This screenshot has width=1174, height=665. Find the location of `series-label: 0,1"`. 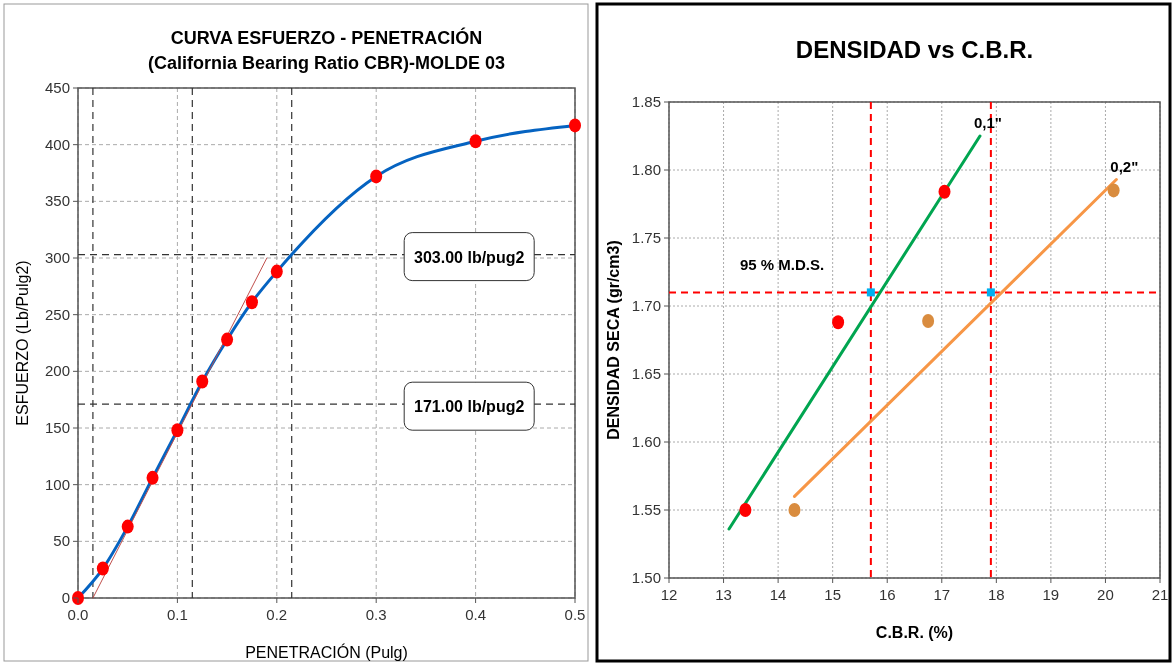

series-label: 0,1" is located at coordinates (987, 122).